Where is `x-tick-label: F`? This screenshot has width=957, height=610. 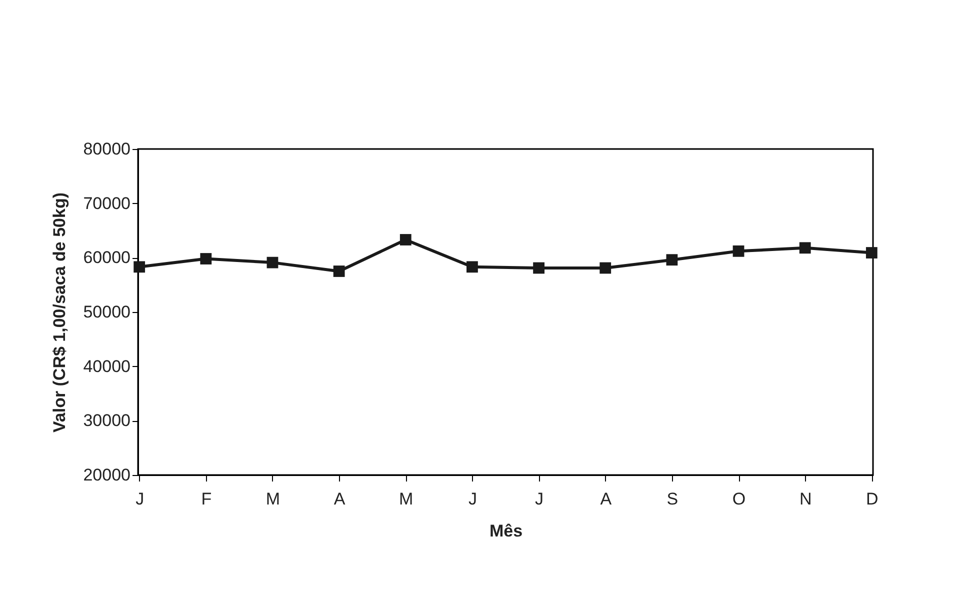
x-tick-label: F is located at coordinates (206, 499).